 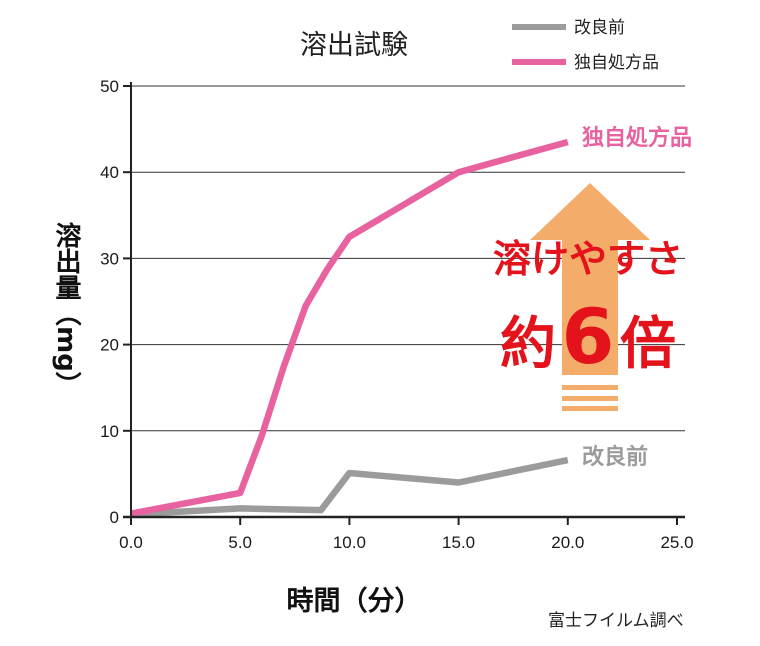 I want to click on y-tick-label: 30, so click(x=109, y=258).